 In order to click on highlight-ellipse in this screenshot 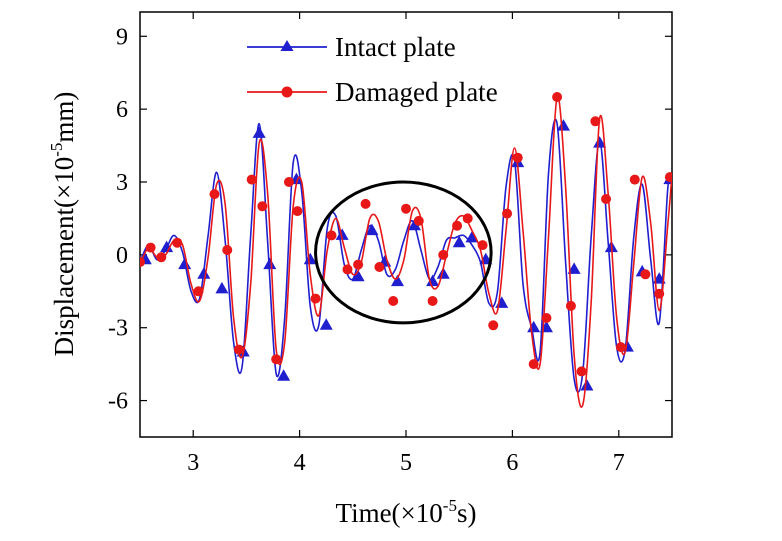, I will do `click(403, 252)`.